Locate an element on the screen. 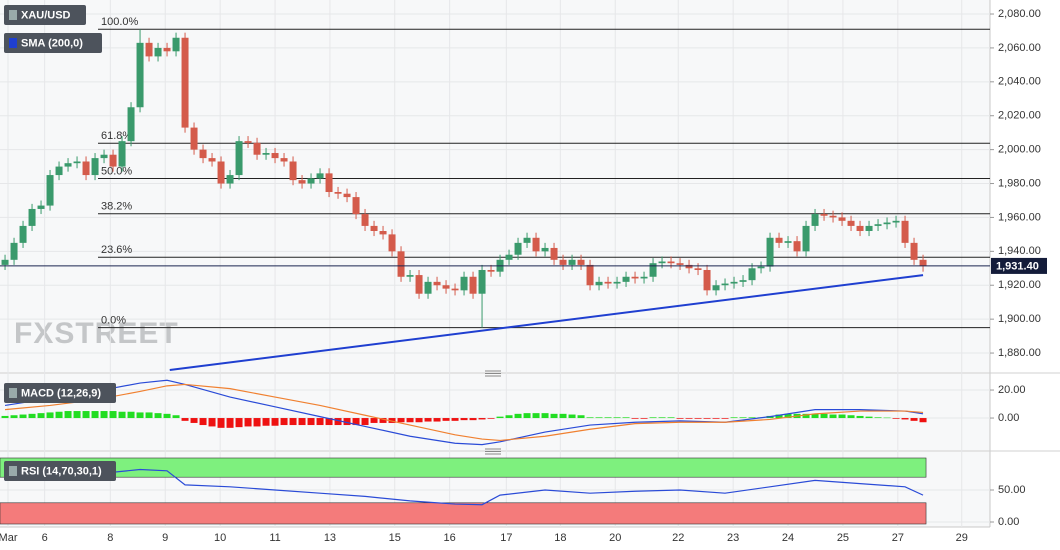 The image size is (1060, 550). fibonacci-label: 50.0% is located at coordinates (116, 171).